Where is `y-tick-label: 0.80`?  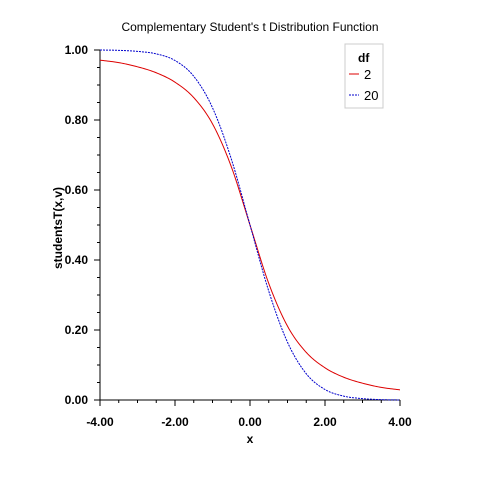
y-tick-label: 0.80 is located at coordinates (77, 120).